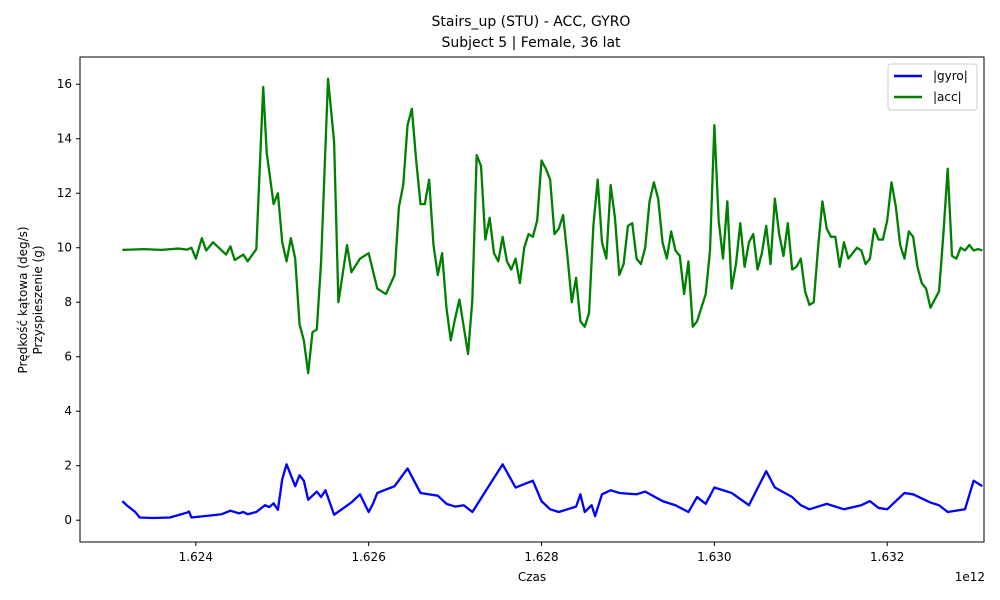 The width and height of the screenshot is (1000, 600). What do you see at coordinates (196, 557) in the screenshot?
I see `x-tick-label: 1.624` at bounding box center [196, 557].